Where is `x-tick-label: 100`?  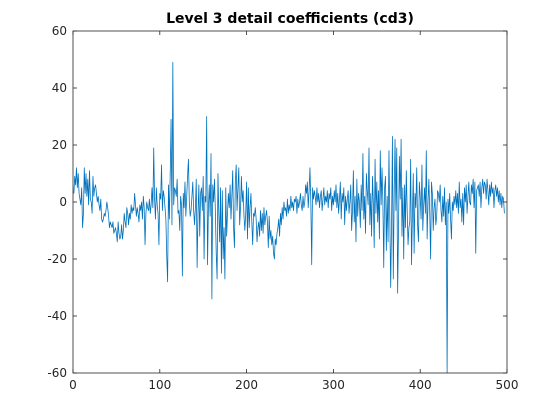
x-tick-label: 100 is located at coordinates (159, 385).